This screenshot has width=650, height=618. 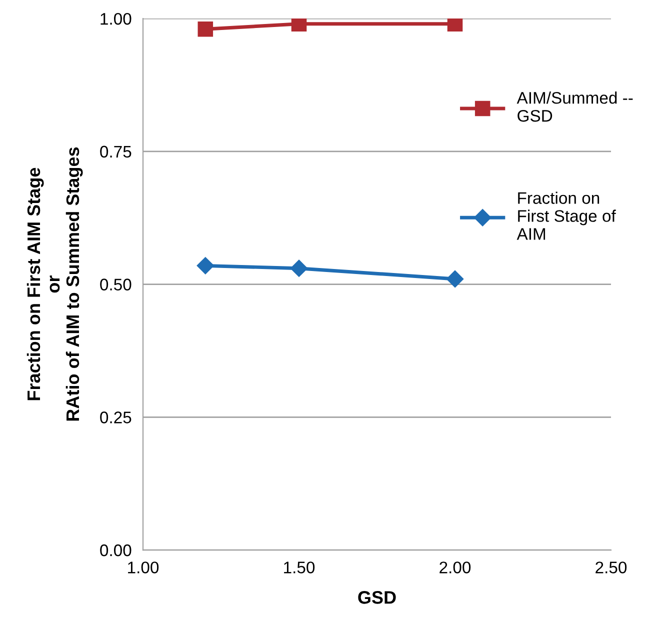 What do you see at coordinates (377, 597) in the screenshot?
I see `x-axis-title: GSD` at bounding box center [377, 597].